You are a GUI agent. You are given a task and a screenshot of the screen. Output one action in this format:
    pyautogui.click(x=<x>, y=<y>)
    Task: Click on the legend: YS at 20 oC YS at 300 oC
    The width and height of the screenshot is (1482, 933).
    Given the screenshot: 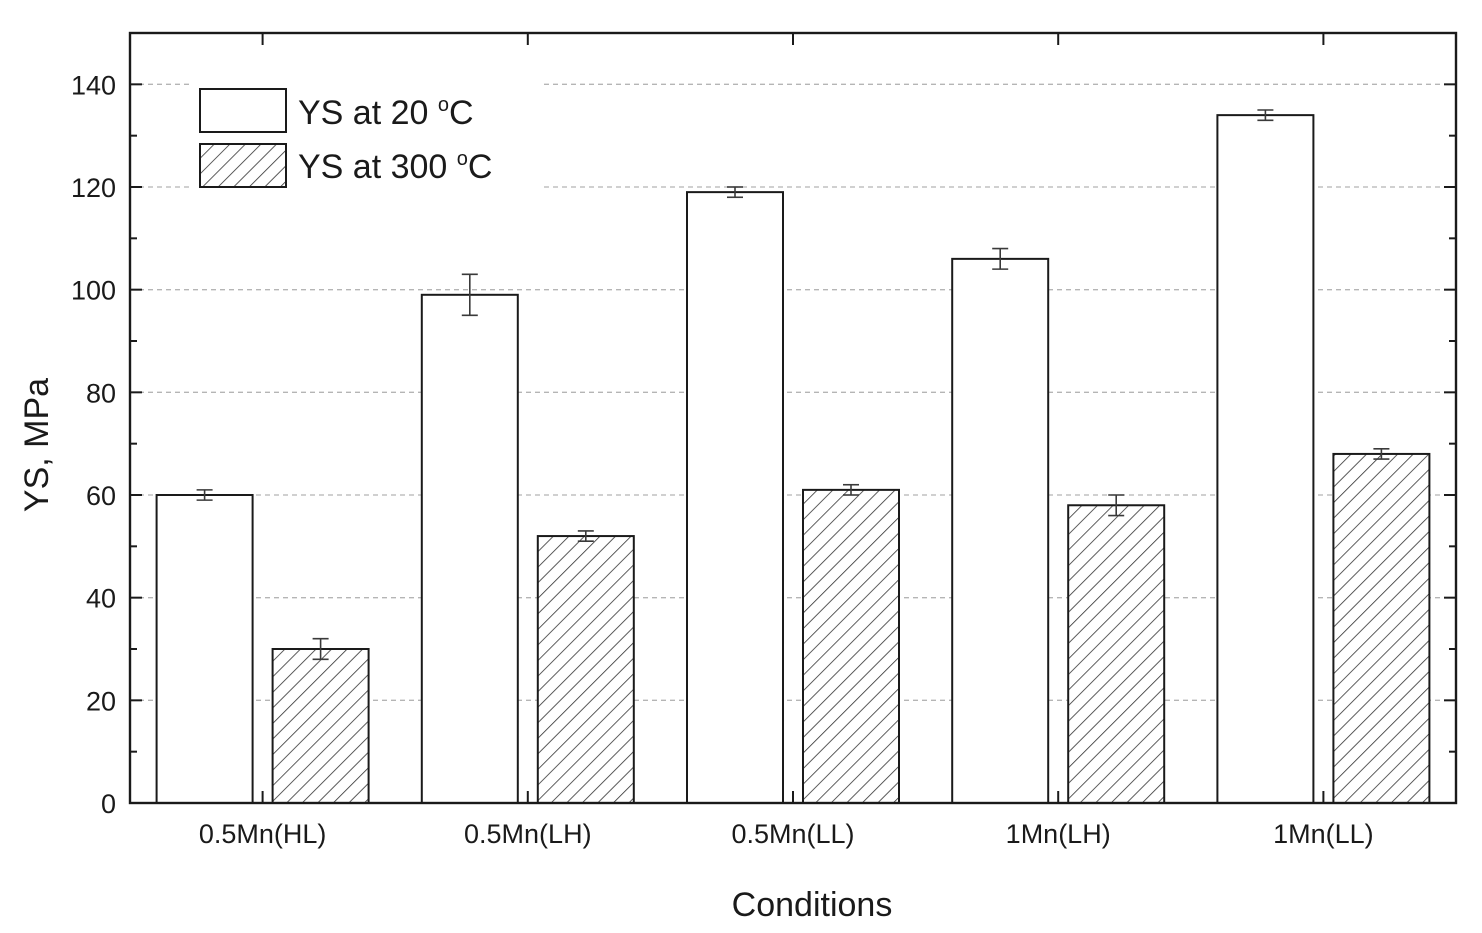 What is the action you would take?
    pyautogui.click(x=366, y=136)
    